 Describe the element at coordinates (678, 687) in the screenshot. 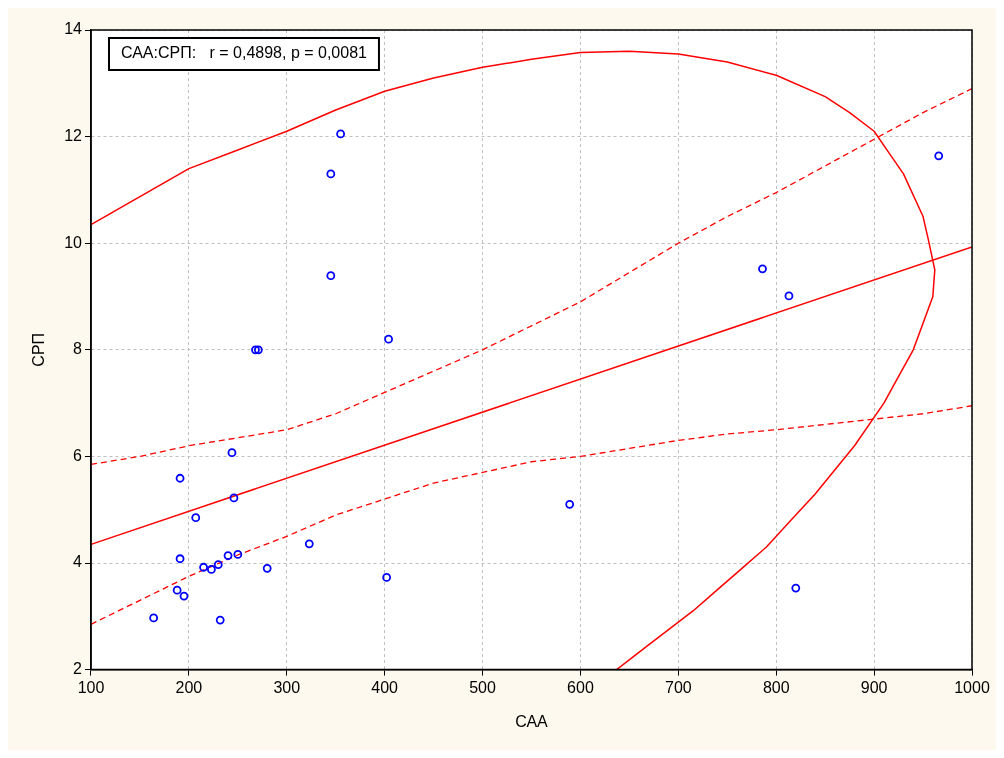

I see `x-tick-label: 700` at that location.